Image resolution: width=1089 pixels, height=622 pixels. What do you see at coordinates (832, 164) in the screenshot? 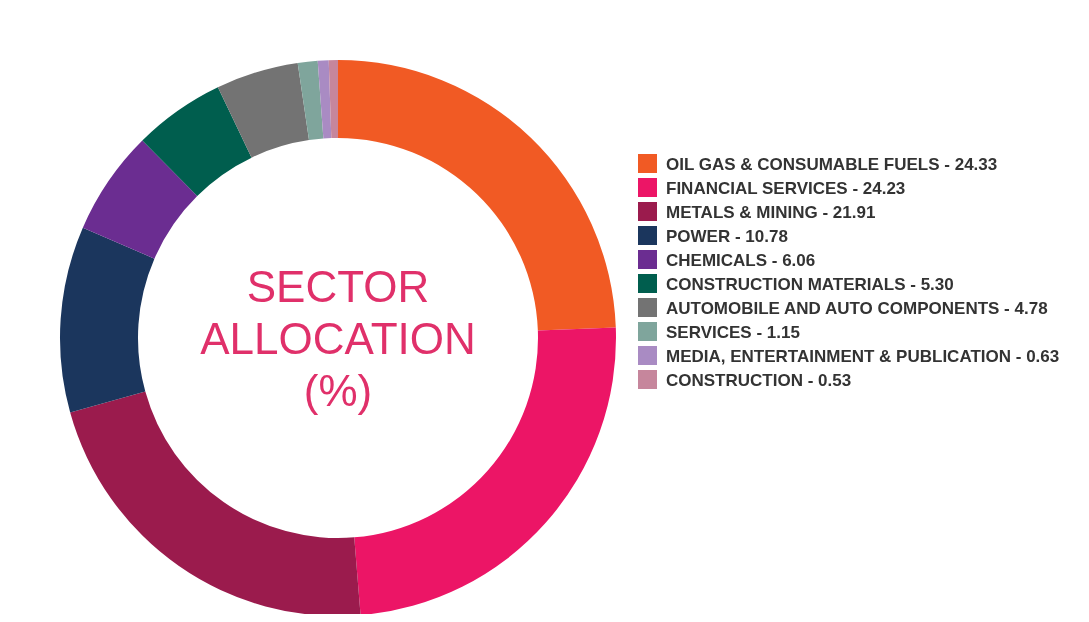
I see `legend-label: OIL GAS & CONSUMABLE FUELS - 24.33` at bounding box center [832, 164].